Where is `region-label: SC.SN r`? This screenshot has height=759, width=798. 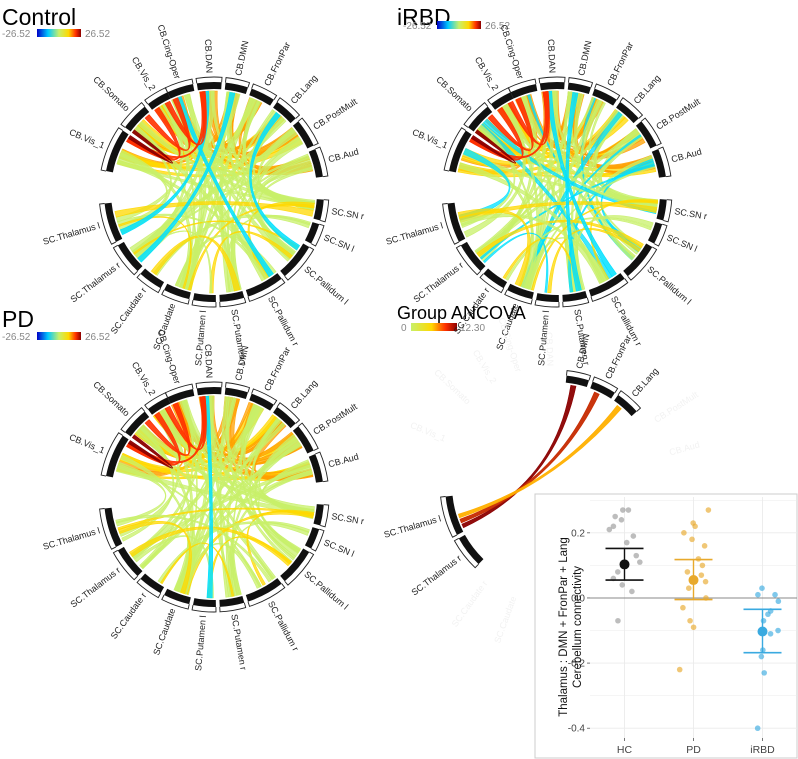 region-label: SC.SN r is located at coordinates (691, 213).